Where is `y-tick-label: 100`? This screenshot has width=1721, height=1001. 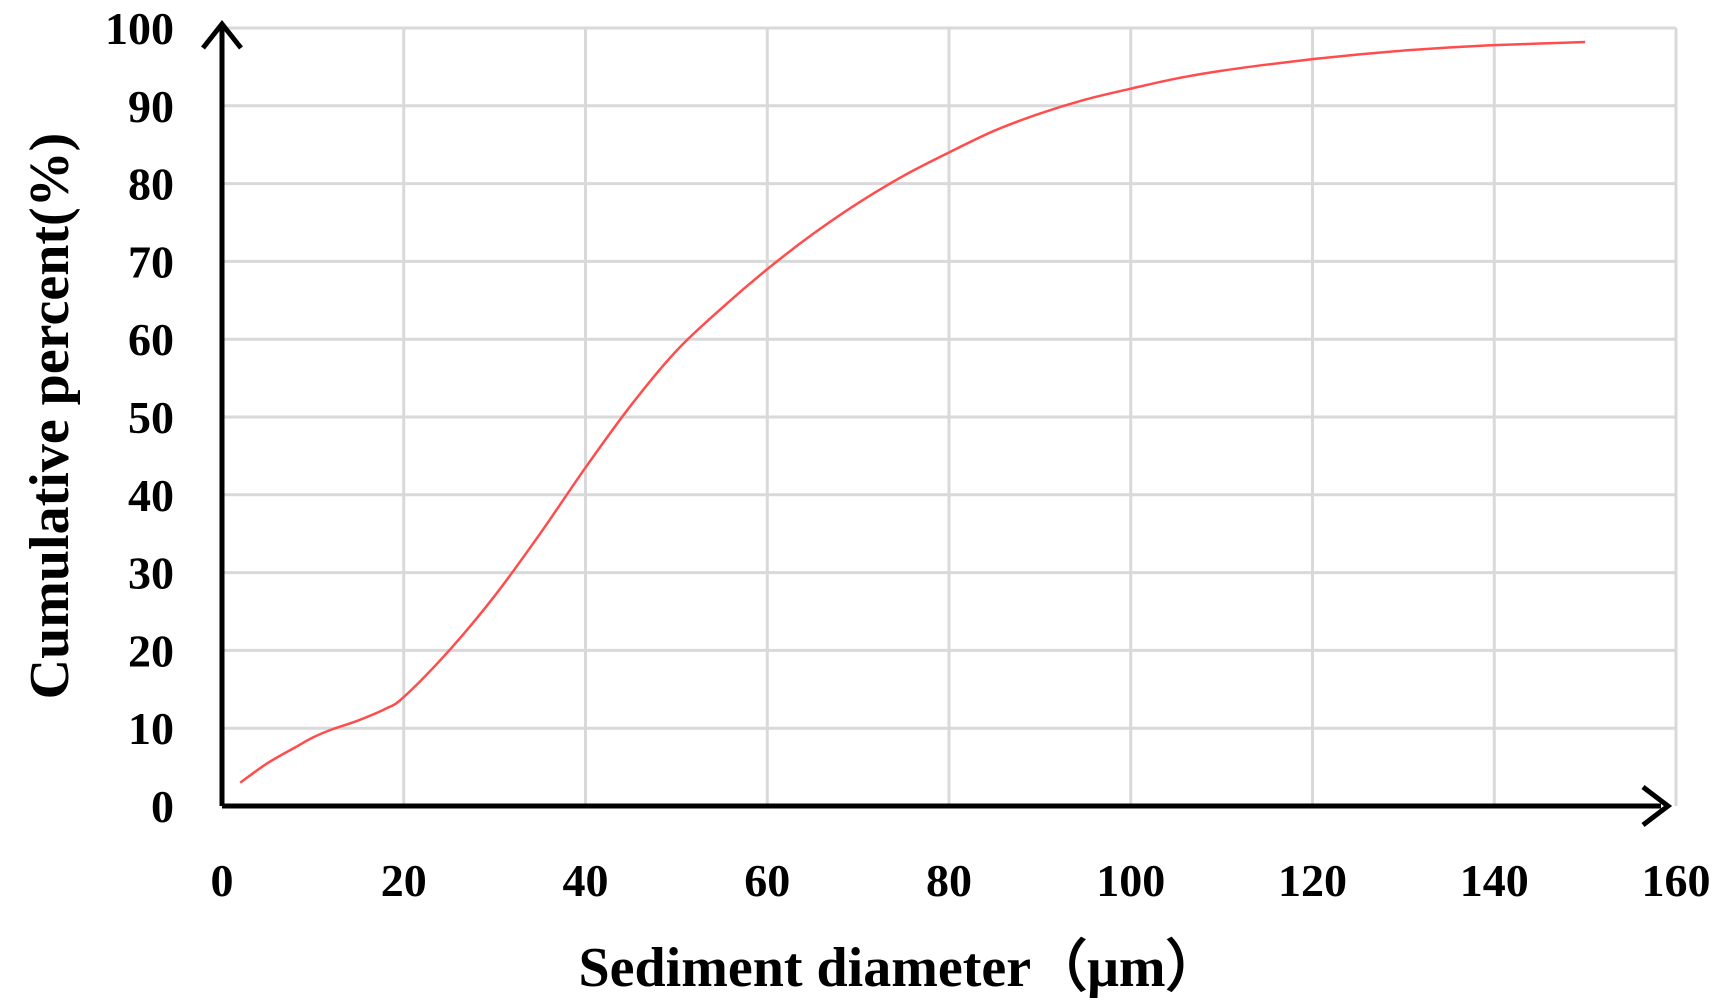
y-tick-label: 100 is located at coordinates (139, 28).